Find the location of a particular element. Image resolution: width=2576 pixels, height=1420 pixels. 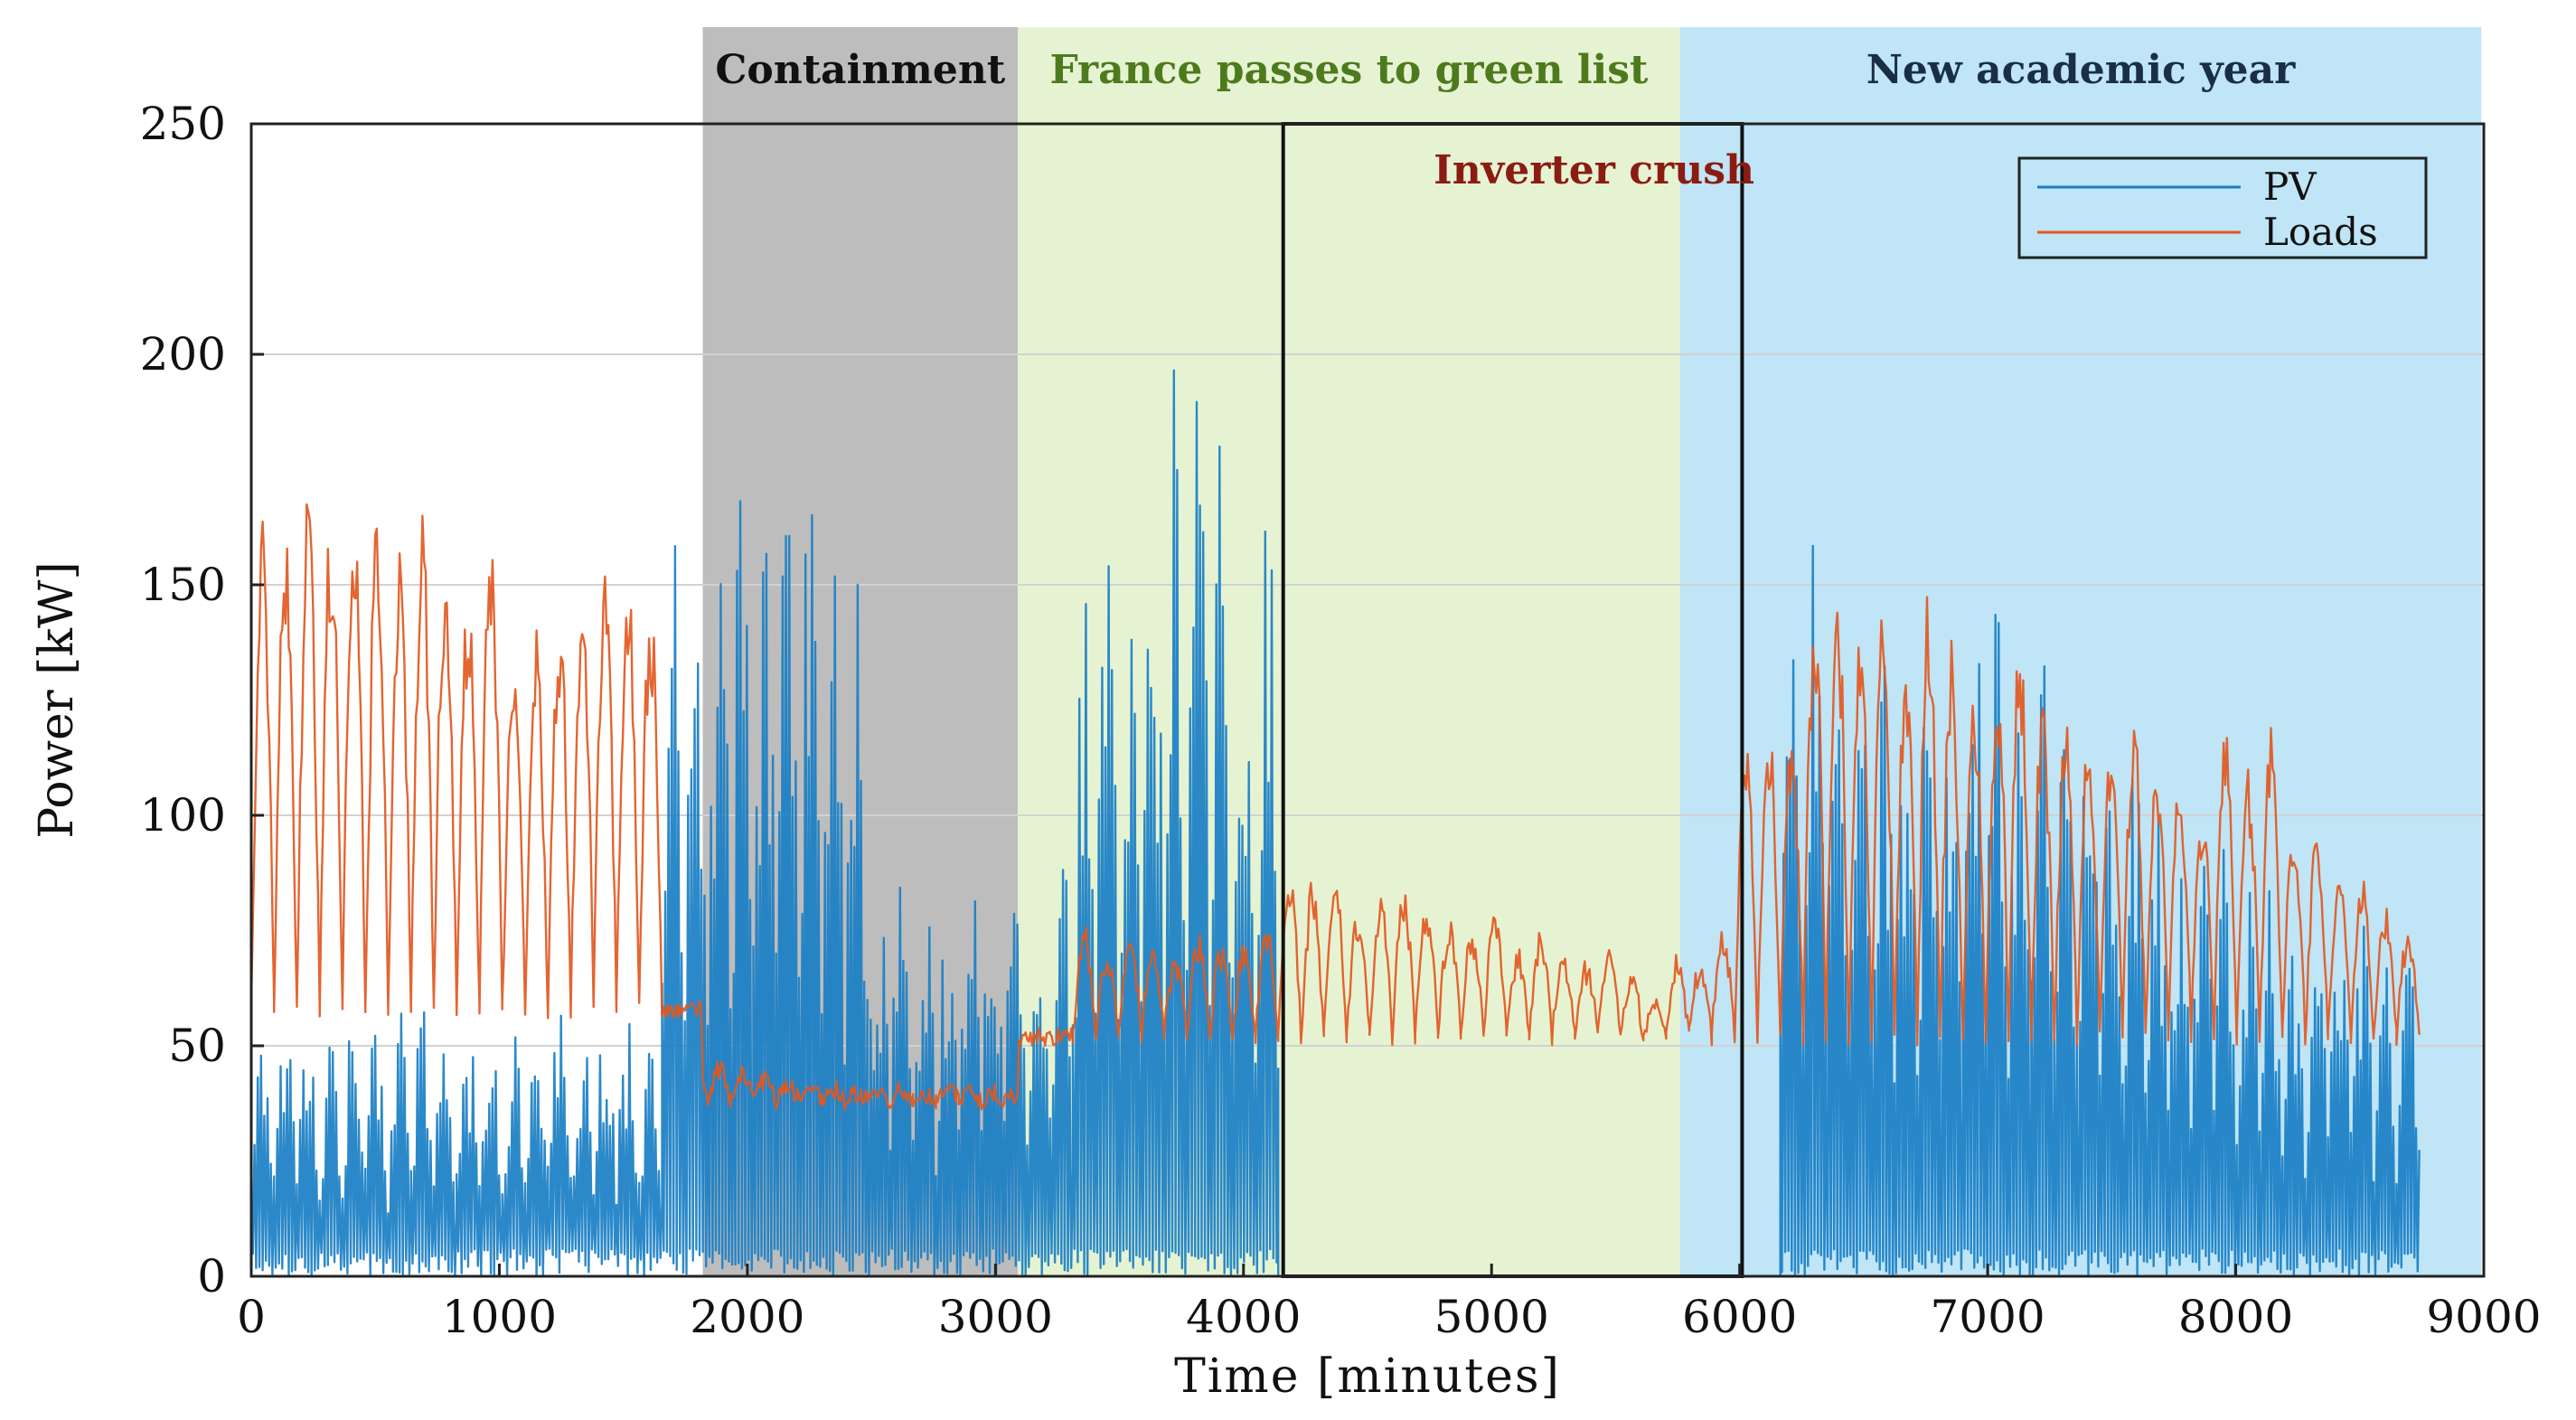

legend-label-pv: PV is located at coordinates (2290, 187).